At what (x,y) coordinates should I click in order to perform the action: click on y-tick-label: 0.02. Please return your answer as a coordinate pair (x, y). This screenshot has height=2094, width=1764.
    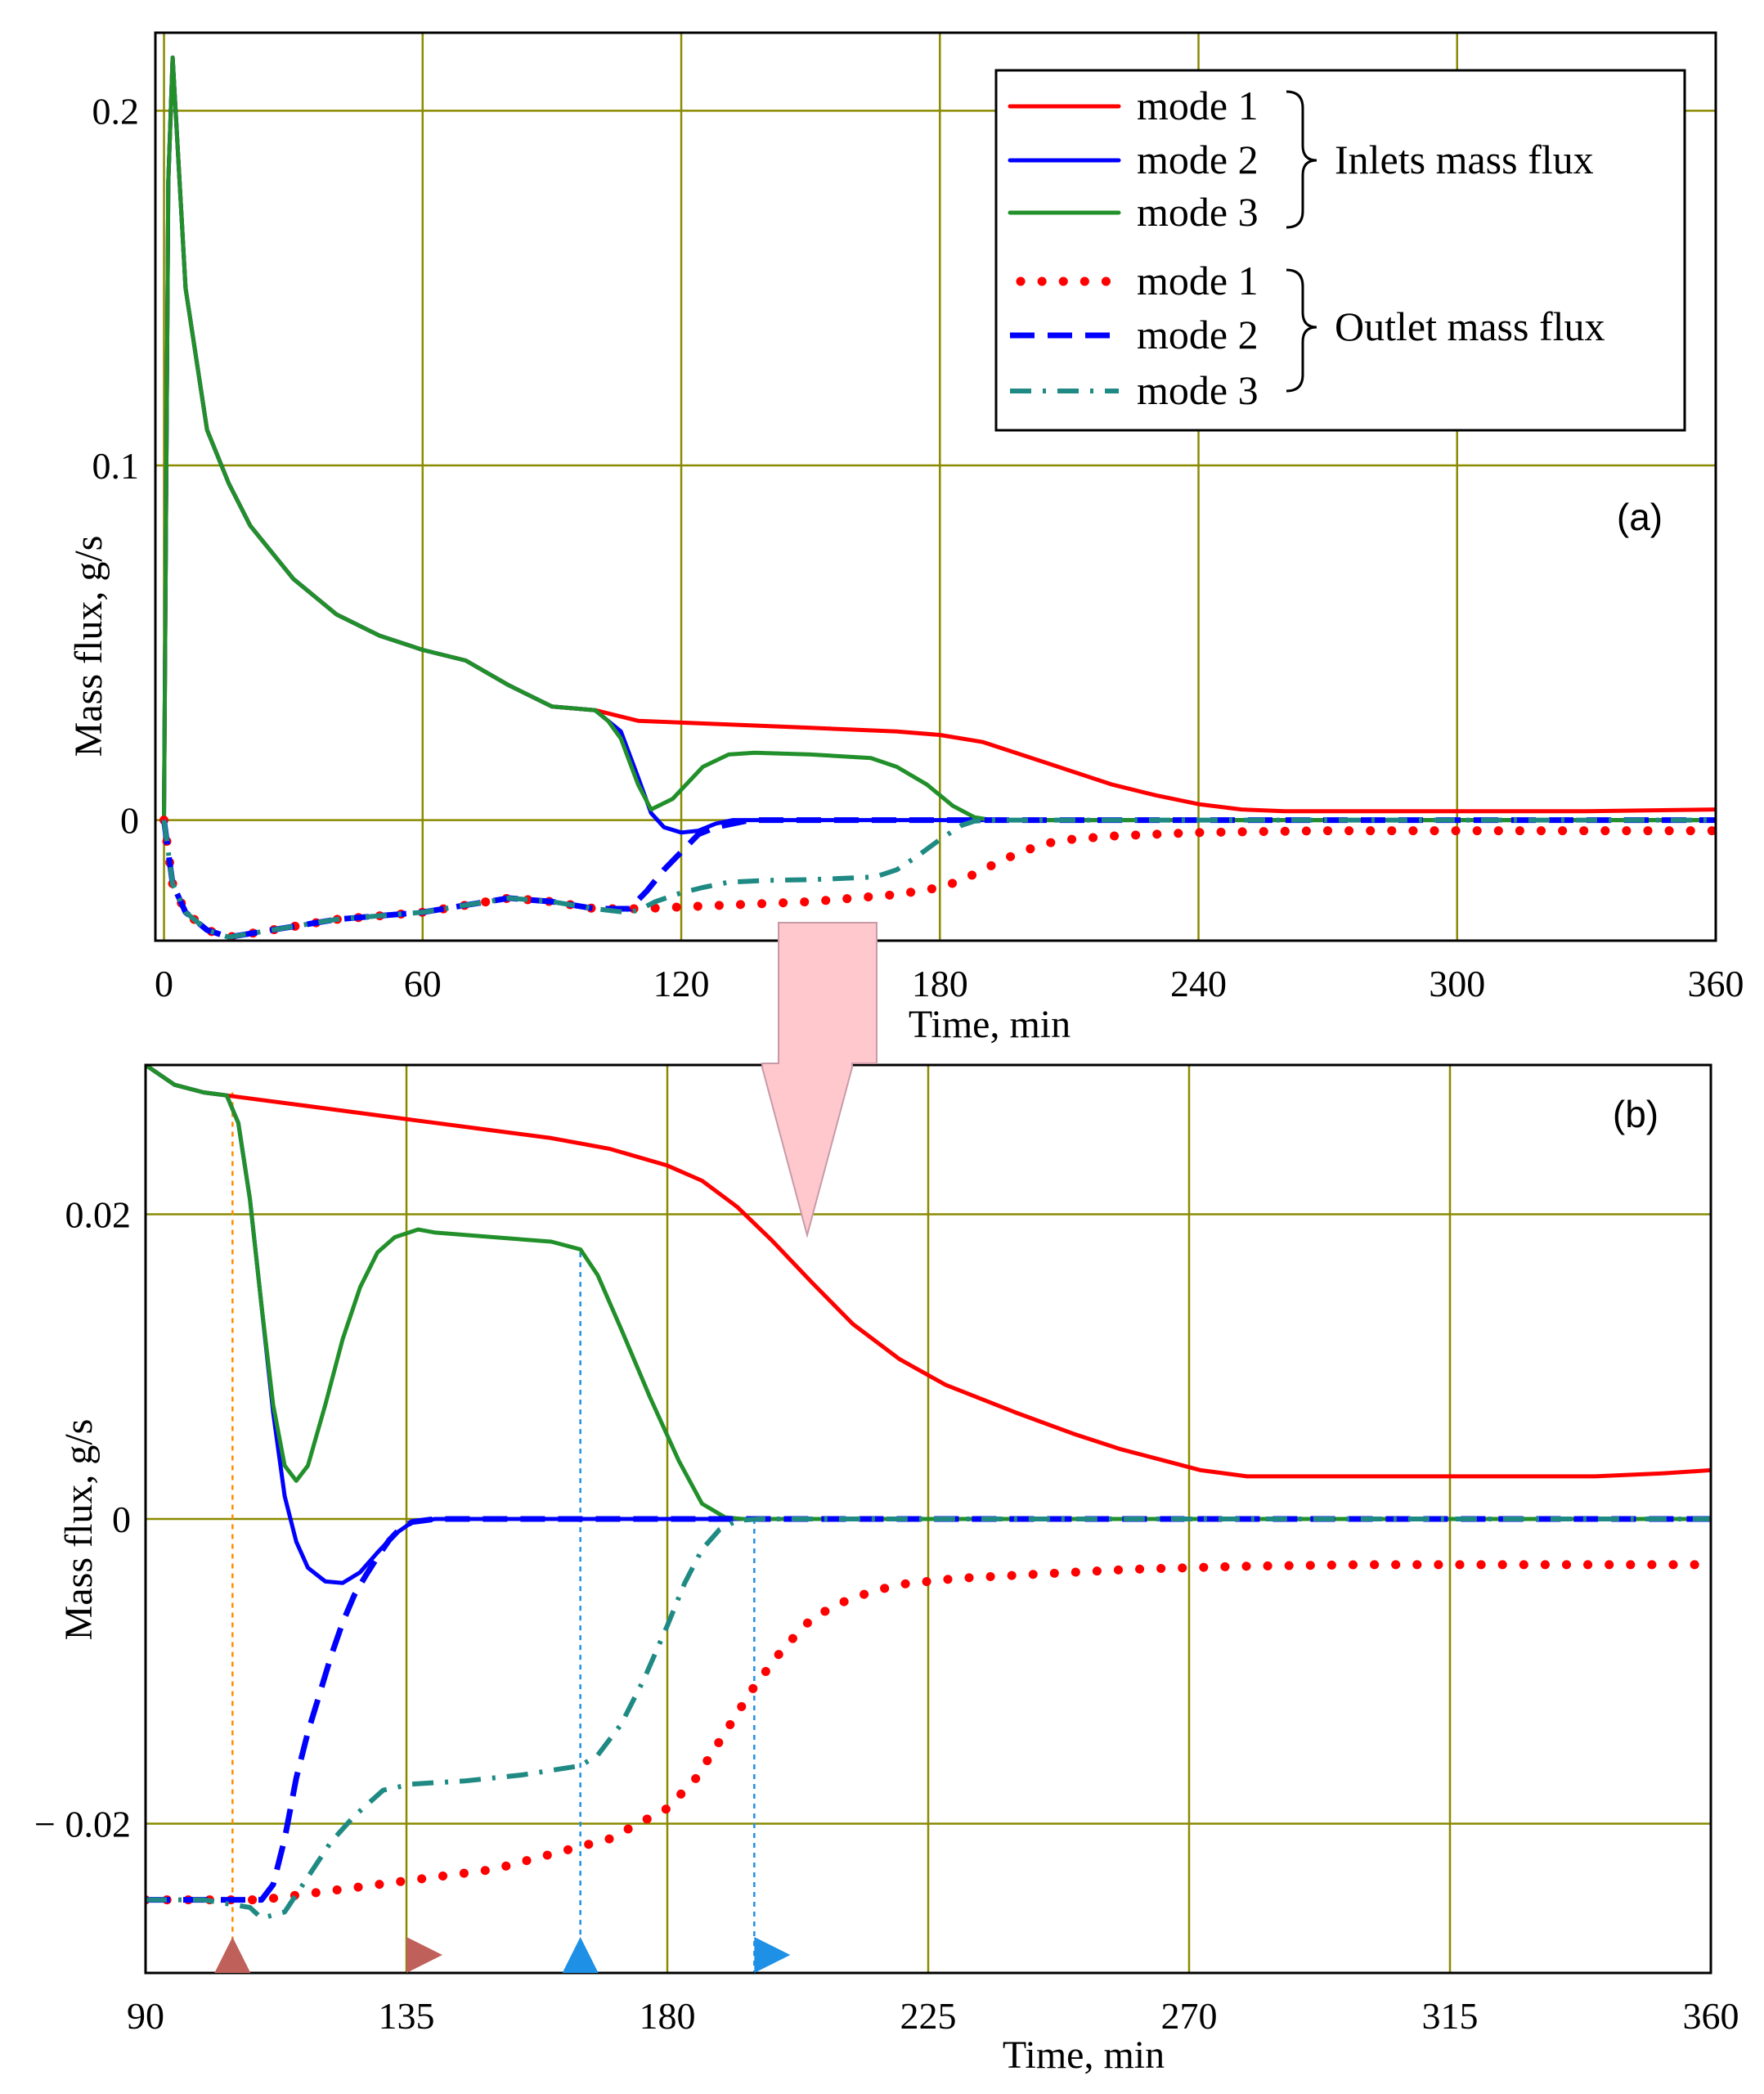
    Looking at the image, I should click on (98, 1215).